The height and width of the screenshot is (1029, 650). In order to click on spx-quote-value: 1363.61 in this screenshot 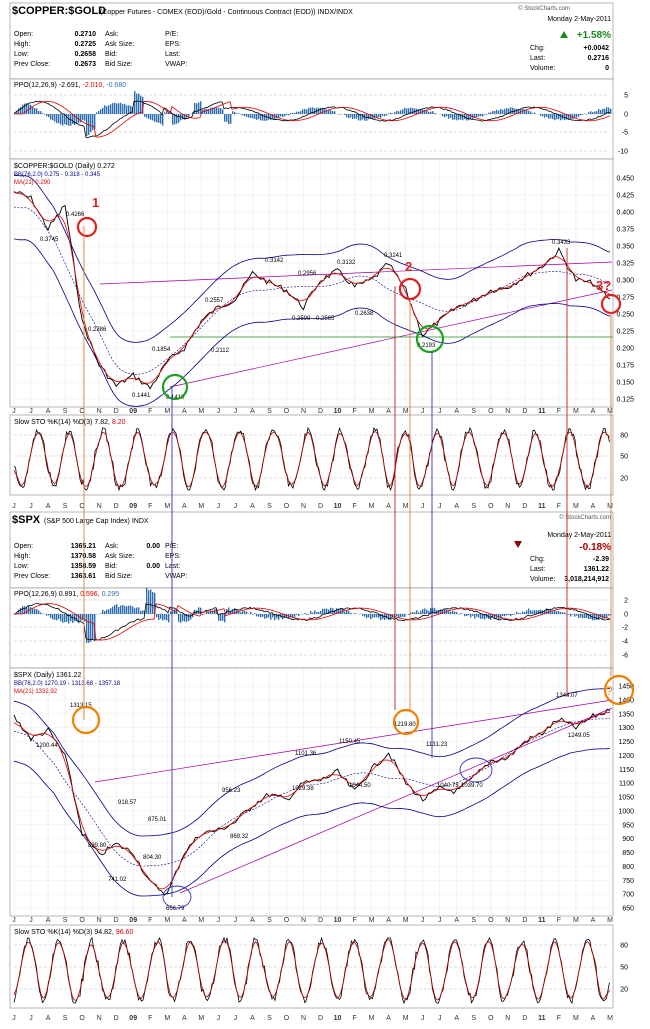, I will do `click(83, 576)`.